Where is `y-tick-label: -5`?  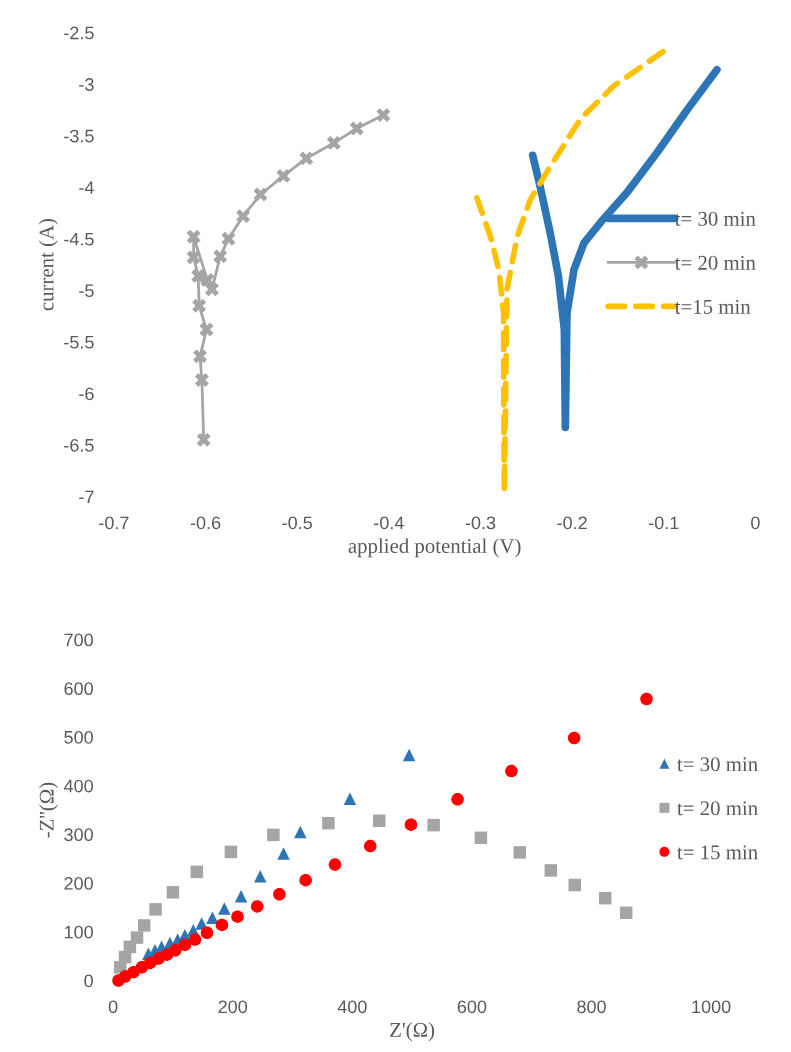 y-tick-label: -5 is located at coordinates (86, 291).